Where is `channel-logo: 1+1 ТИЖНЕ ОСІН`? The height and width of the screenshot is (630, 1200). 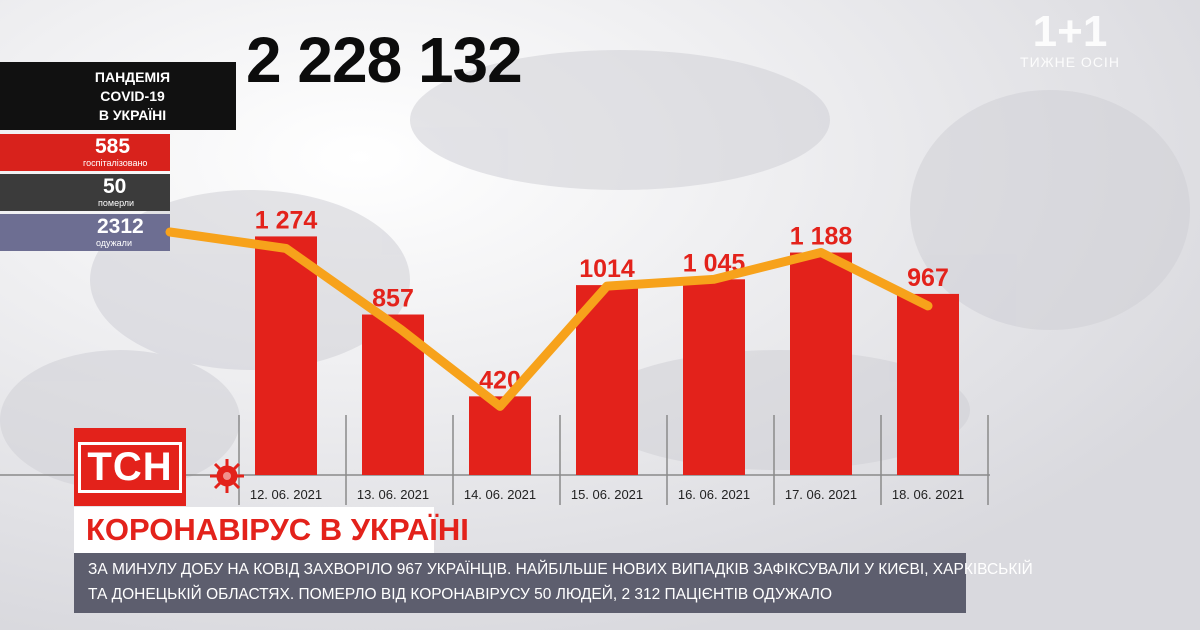 channel-logo: 1+1 ТИЖНЕ ОСІН is located at coordinates (1070, 39).